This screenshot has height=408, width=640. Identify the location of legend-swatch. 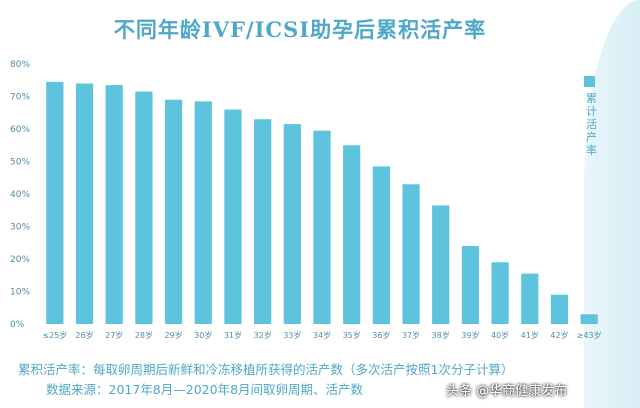
(589, 81).